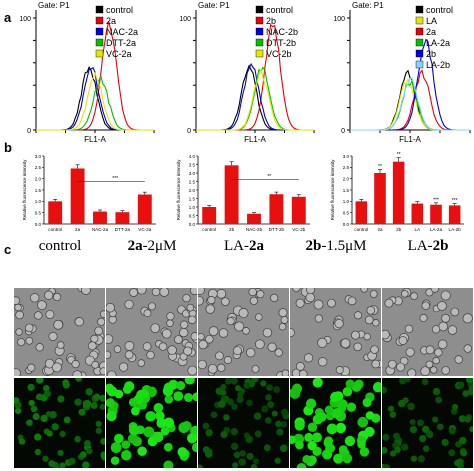 The height and width of the screenshot is (471, 474). What do you see at coordinates (399, 155) in the screenshot?
I see `significance-mark: **` at bounding box center [399, 155].